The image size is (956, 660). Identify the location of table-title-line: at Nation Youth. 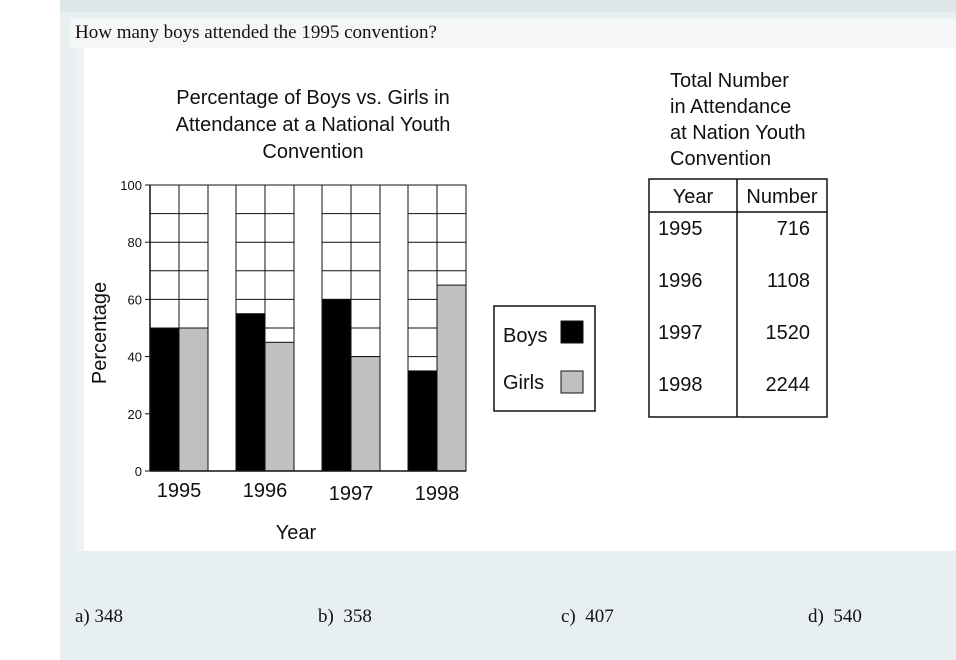
(738, 133).